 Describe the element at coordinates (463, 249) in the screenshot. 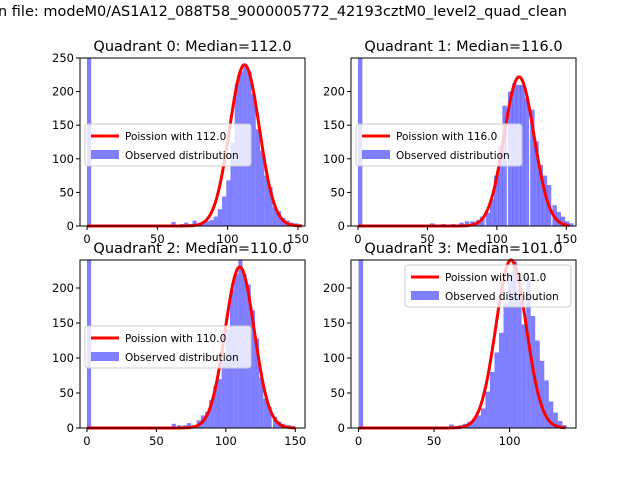

I see `quadrant-title: Quadrant 3: Median=101.0` at that location.